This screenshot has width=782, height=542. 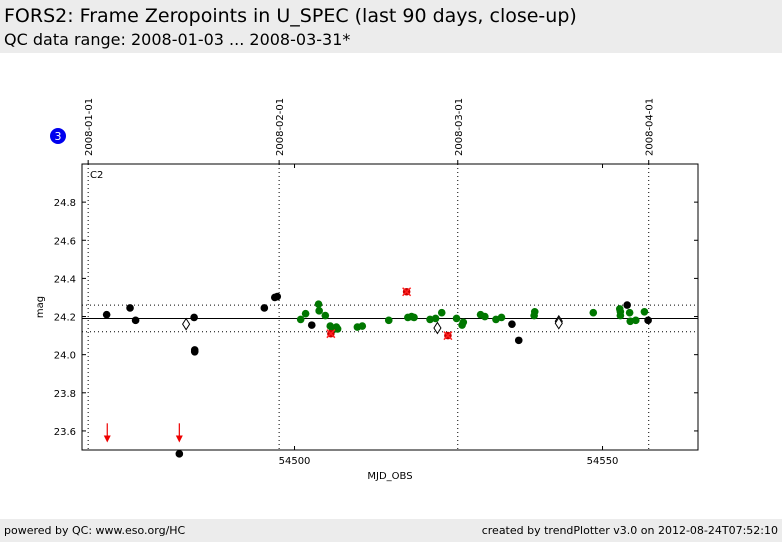 What do you see at coordinates (295, 461) in the screenshot?
I see `x-tick-label: 54500` at bounding box center [295, 461].